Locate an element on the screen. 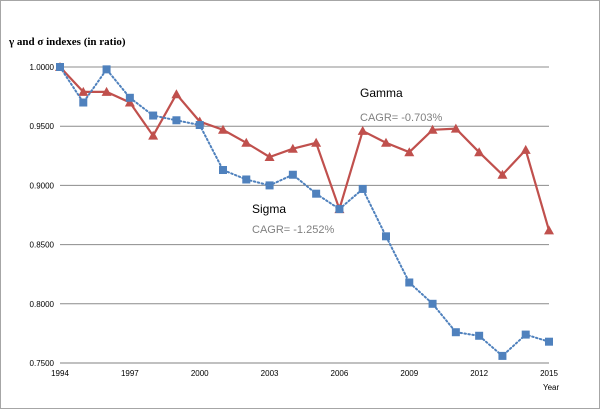  sigma-label: Sigma is located at coordinates (269, 209).